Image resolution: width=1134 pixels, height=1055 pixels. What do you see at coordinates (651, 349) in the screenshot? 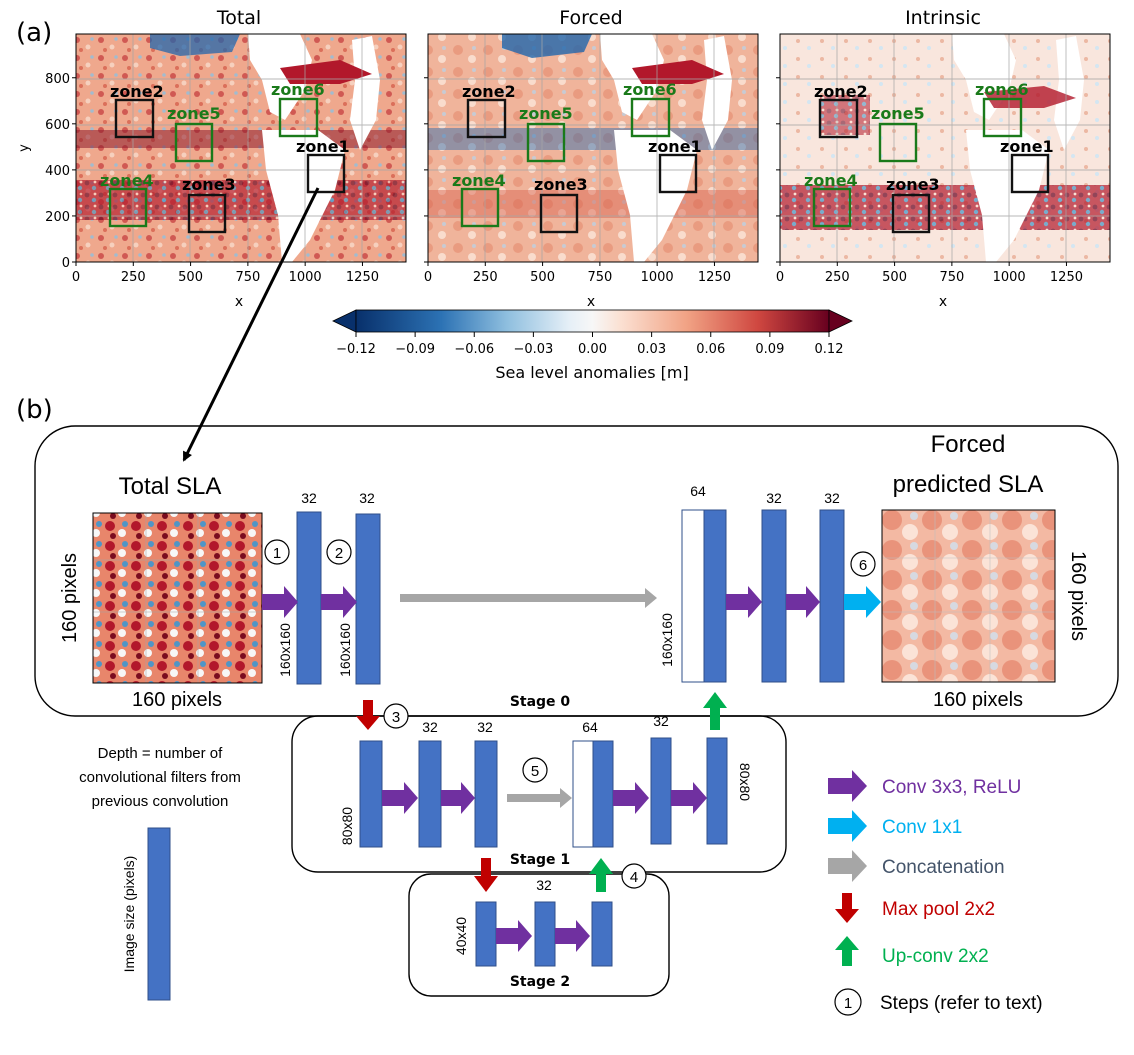
I see `colorbar-tick-label: 0.03` at bounding box center [651, 349].